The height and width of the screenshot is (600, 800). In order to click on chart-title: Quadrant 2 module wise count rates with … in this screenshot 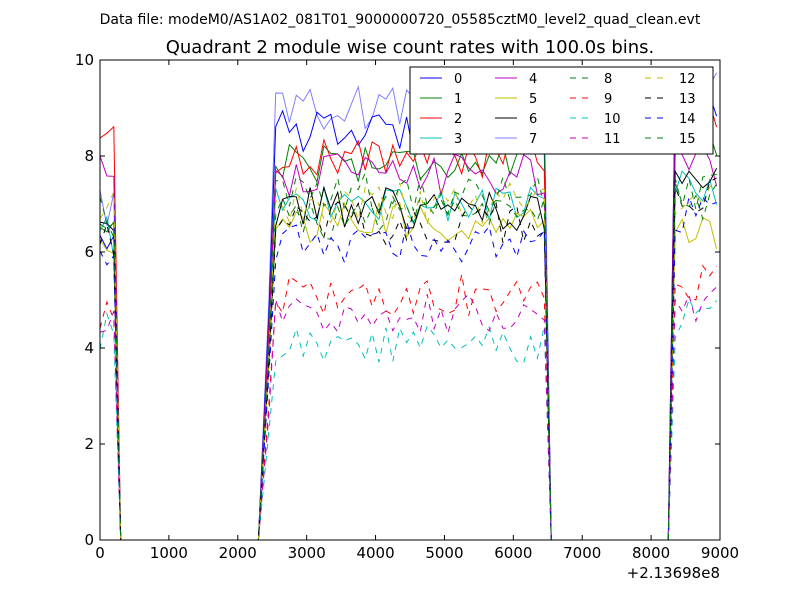, I will do `click(410, 47)`.